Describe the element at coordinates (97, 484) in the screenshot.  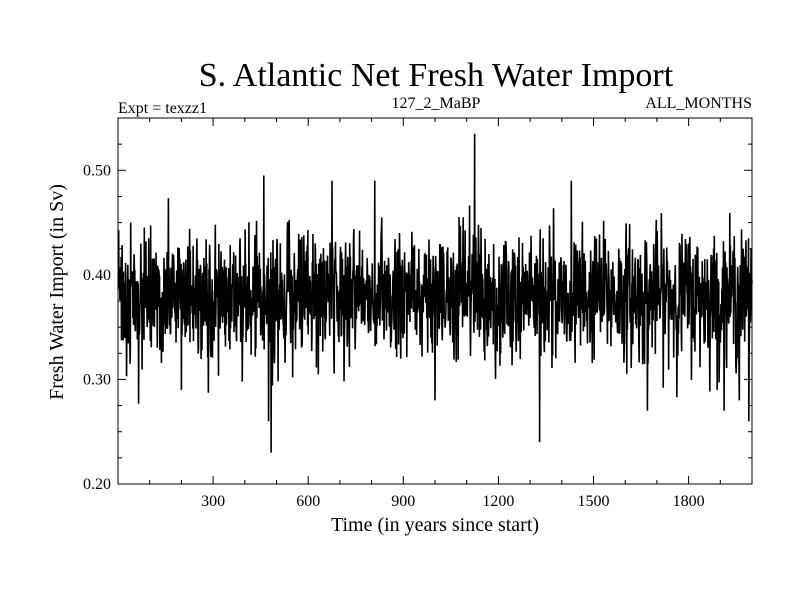
I see `y-tick-label: 0.20` at that location.